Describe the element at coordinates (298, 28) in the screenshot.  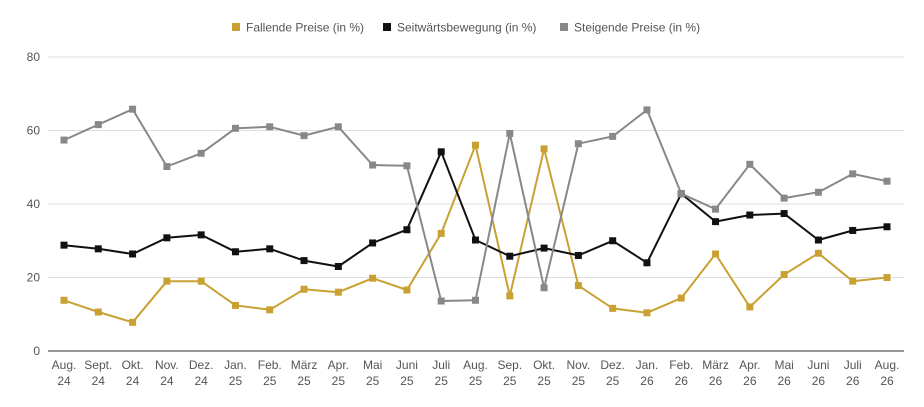
I see `legend-item-0: Fallende Preise (in %)` at that location.